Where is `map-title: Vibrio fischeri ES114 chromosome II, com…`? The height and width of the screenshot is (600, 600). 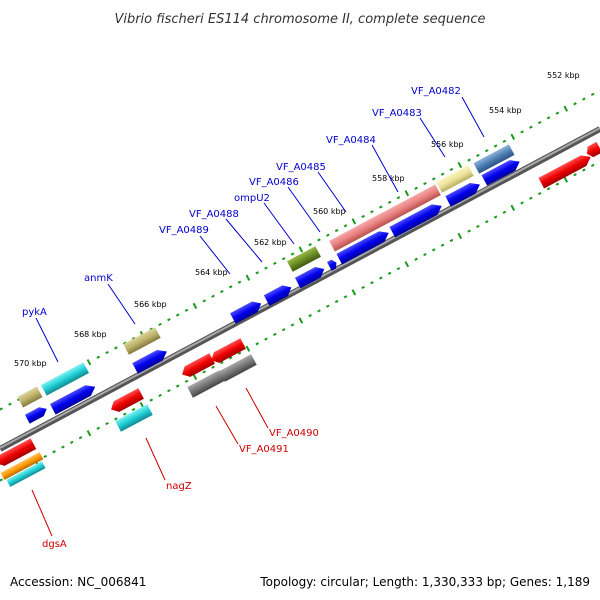 map-title: Vibrio fischeri ES114 chromosome II, com… is located at coordinates (299, 19).